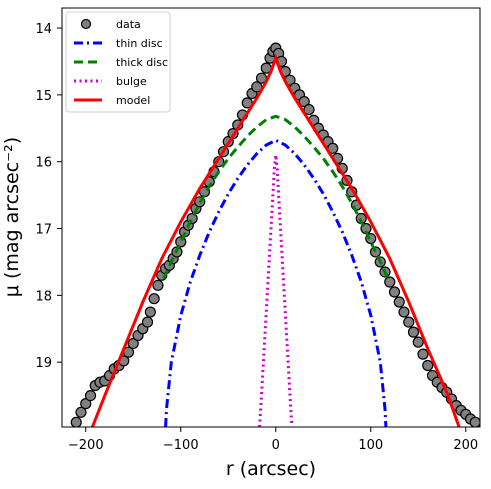 This screenshot has height=489, width=491. I want to click on y-axis-label: μ (mag arcsec⁻²), so click(12, 217).